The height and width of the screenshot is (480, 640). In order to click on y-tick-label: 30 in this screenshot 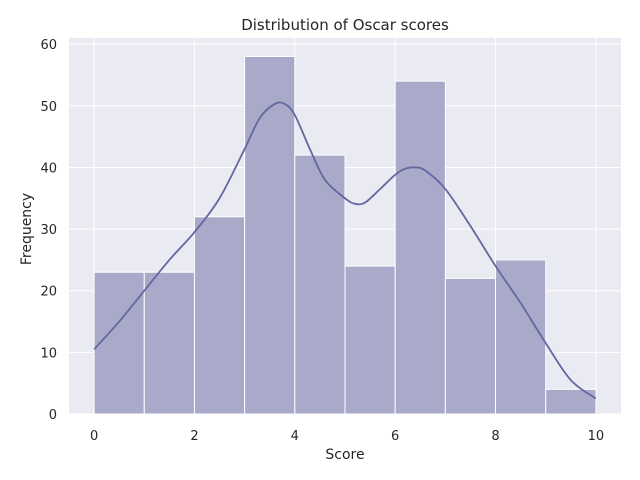, I will do `click(48, 230)`.